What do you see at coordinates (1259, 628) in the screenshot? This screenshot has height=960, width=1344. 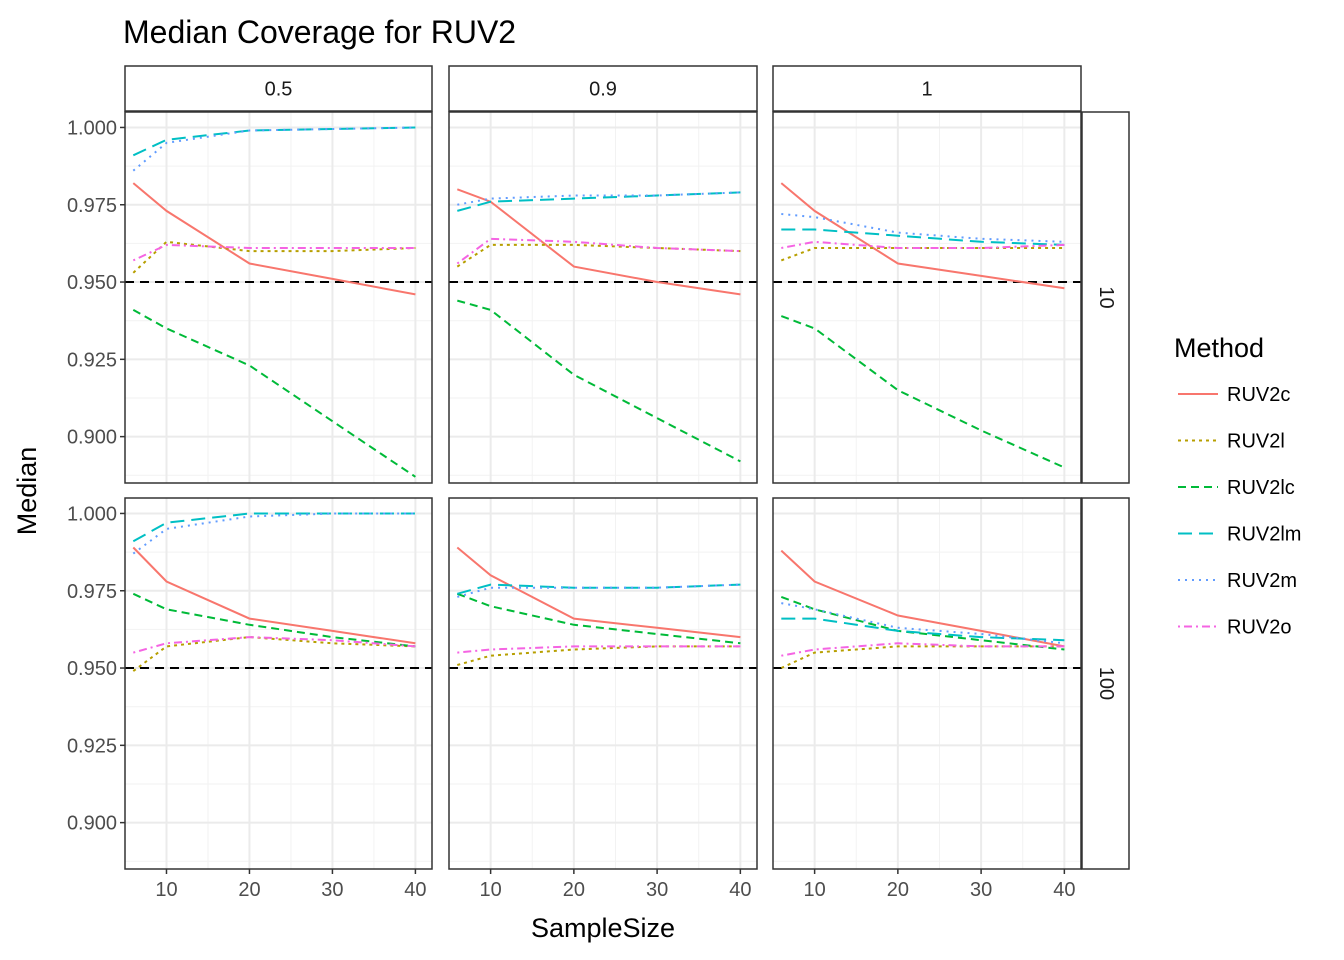 I see `legend-label-RUV2o: RUV2o` at bounding box center [1259, 628].